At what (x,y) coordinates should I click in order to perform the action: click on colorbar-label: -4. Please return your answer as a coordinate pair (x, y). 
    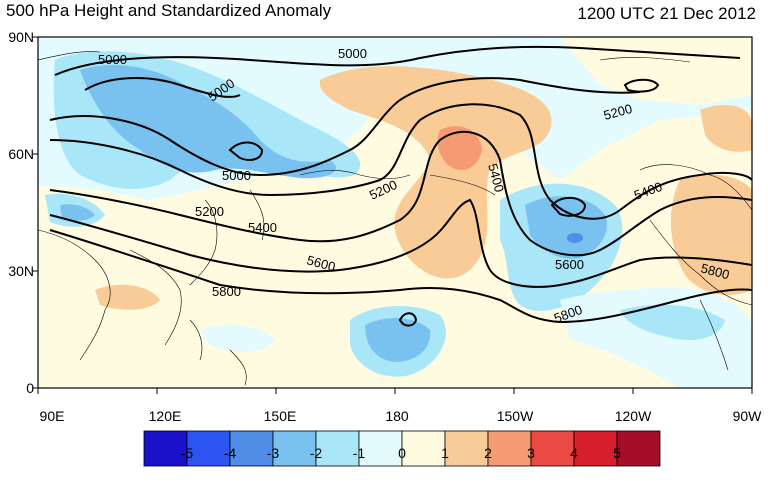
    Looking at the image, I should click on (230, 453).